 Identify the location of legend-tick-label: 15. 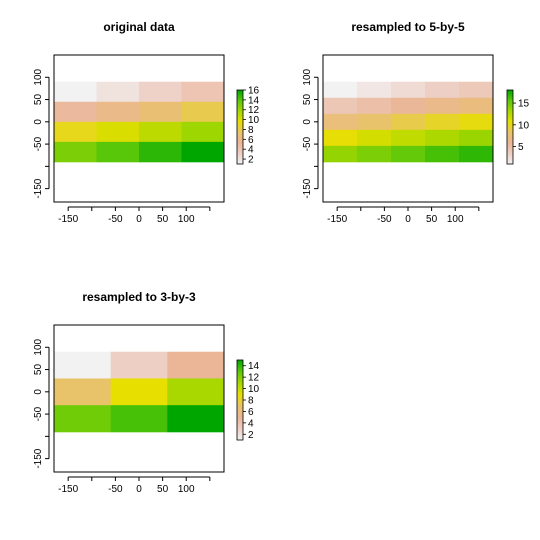
(524, 104).